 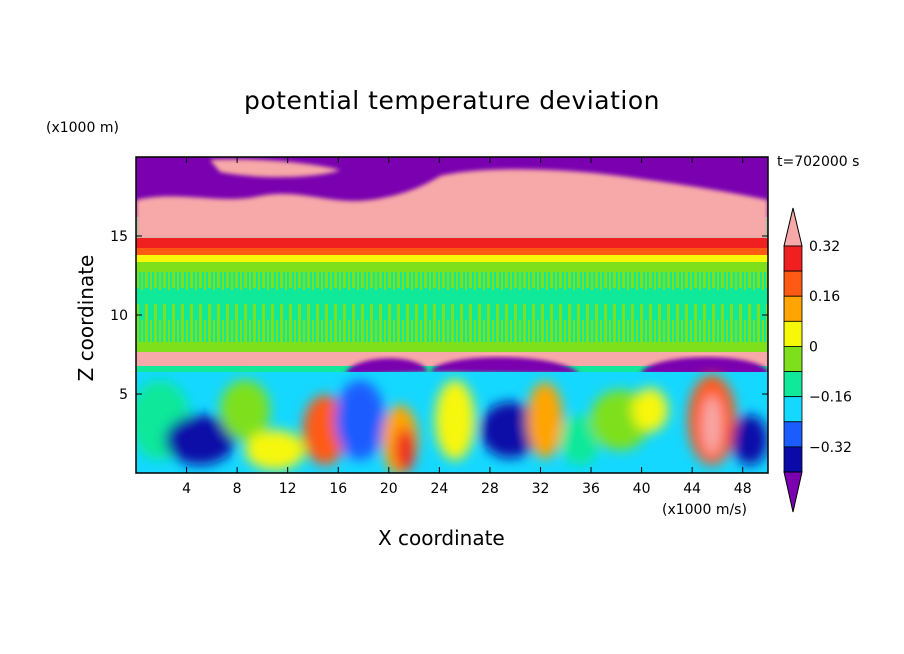 I want to click on field-upper-warm, so click(x=452, y=204).